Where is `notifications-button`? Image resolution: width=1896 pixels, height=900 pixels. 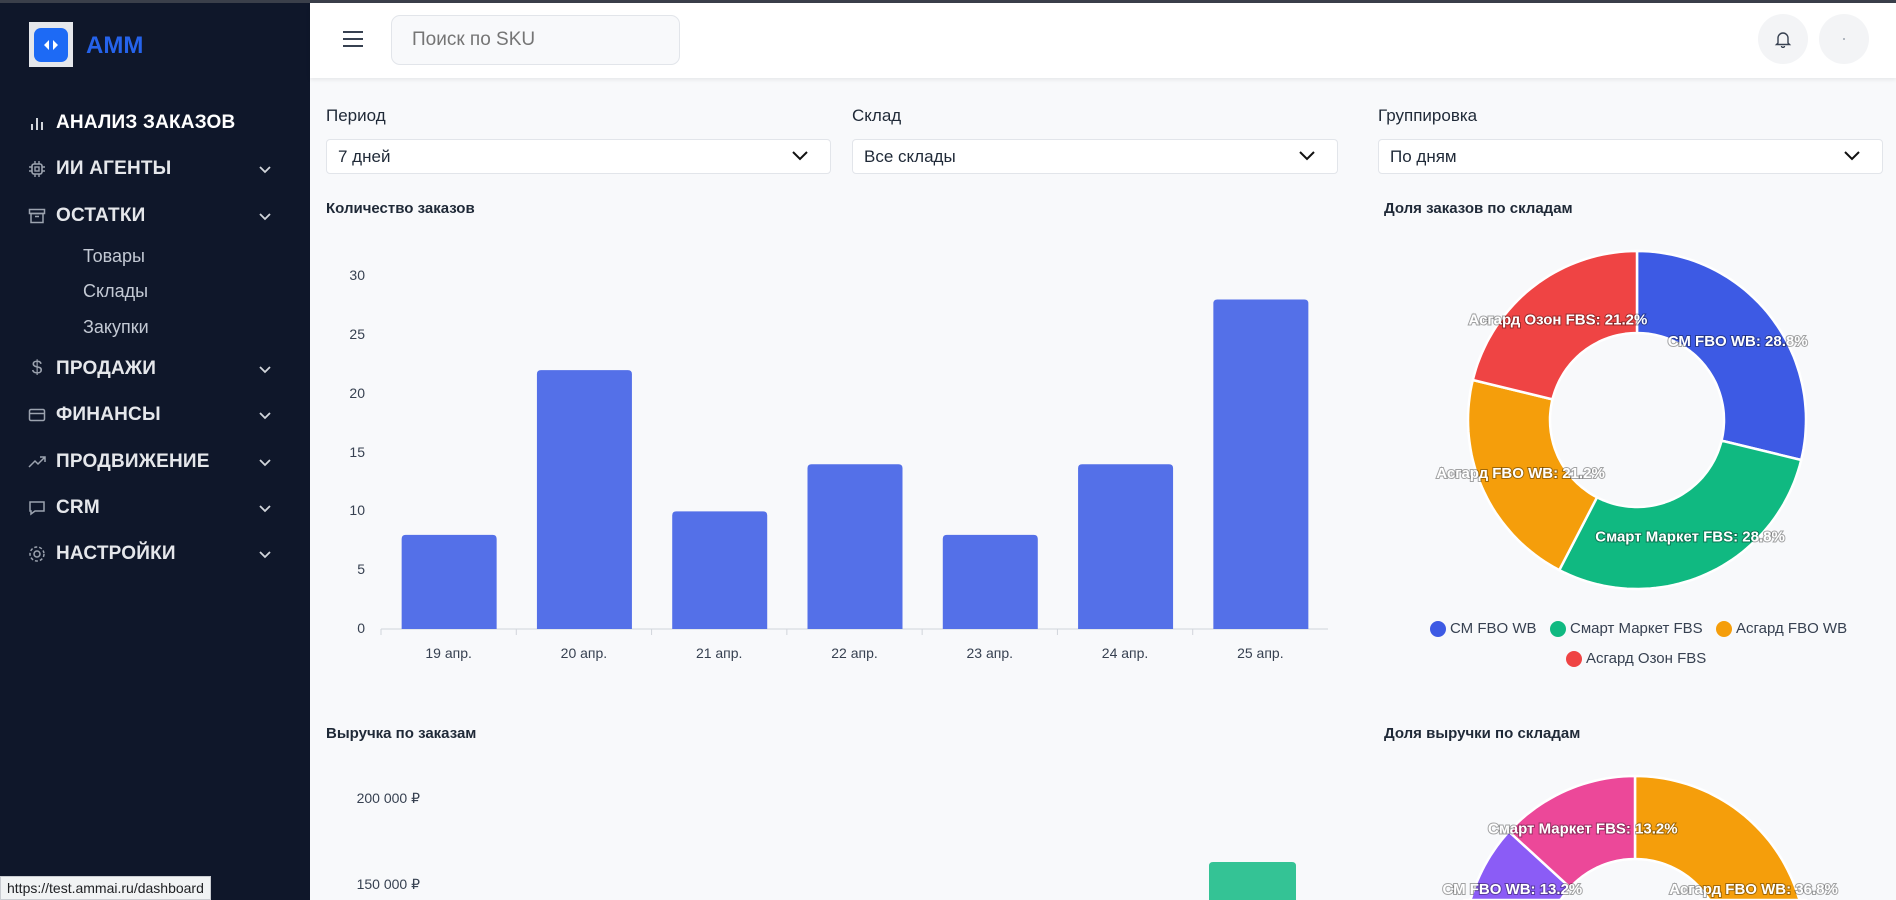 notifications-button is located at coordinates (1783, 39).